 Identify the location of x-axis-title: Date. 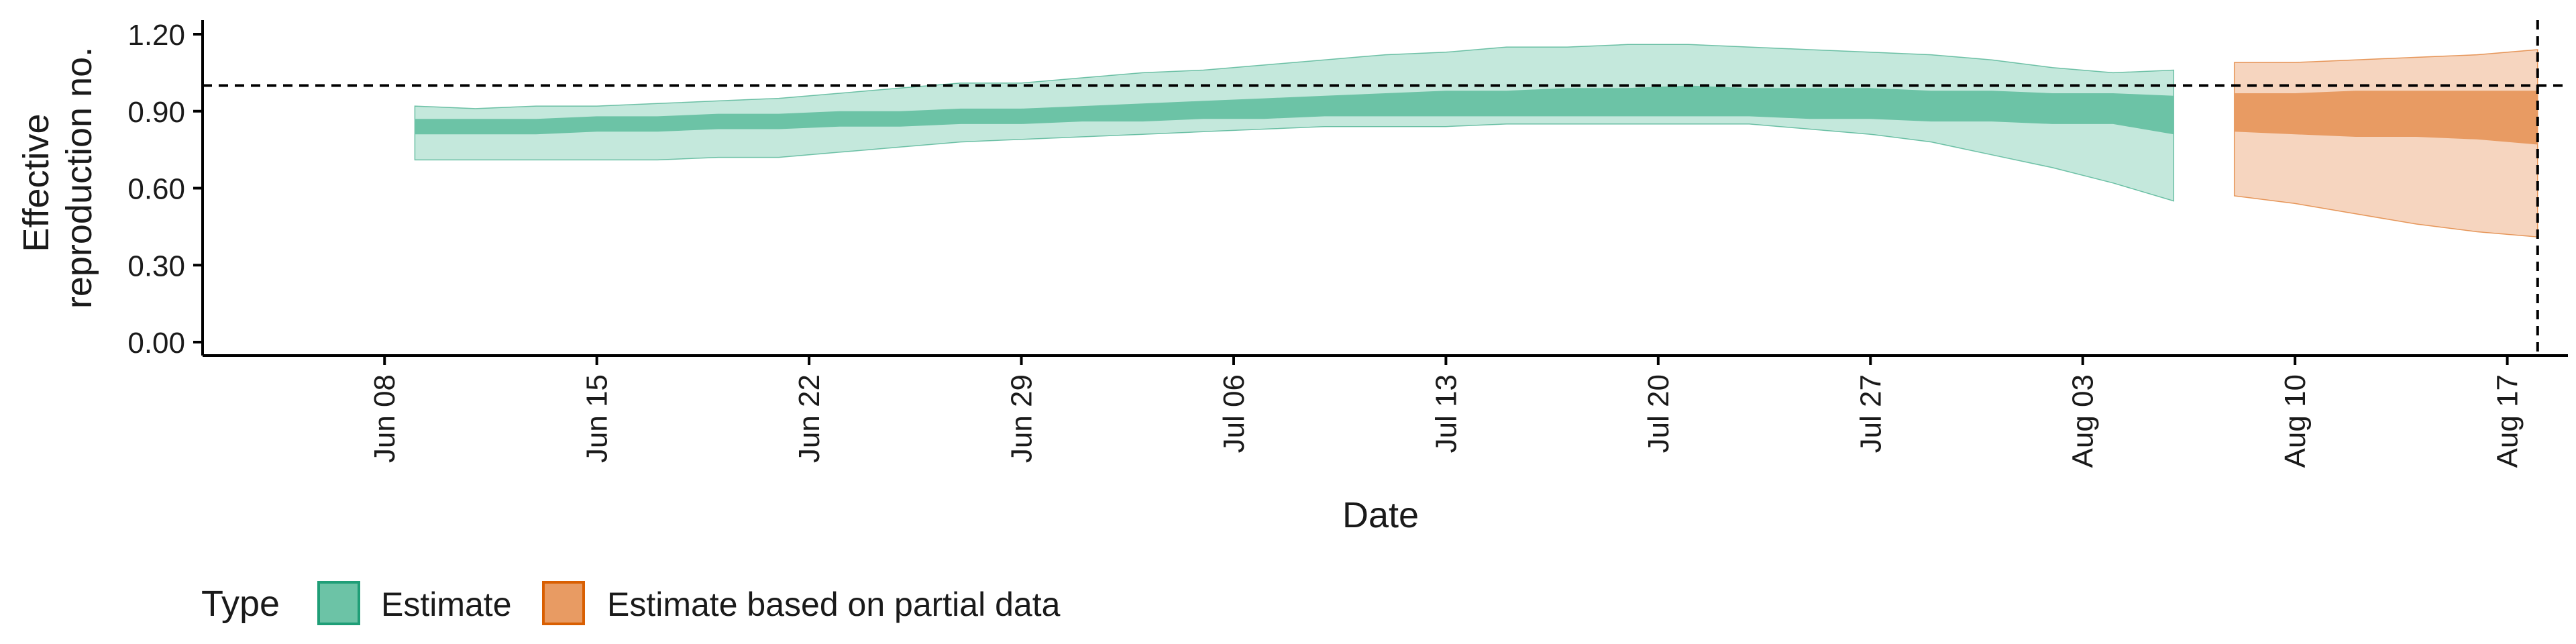
(1380, 515).